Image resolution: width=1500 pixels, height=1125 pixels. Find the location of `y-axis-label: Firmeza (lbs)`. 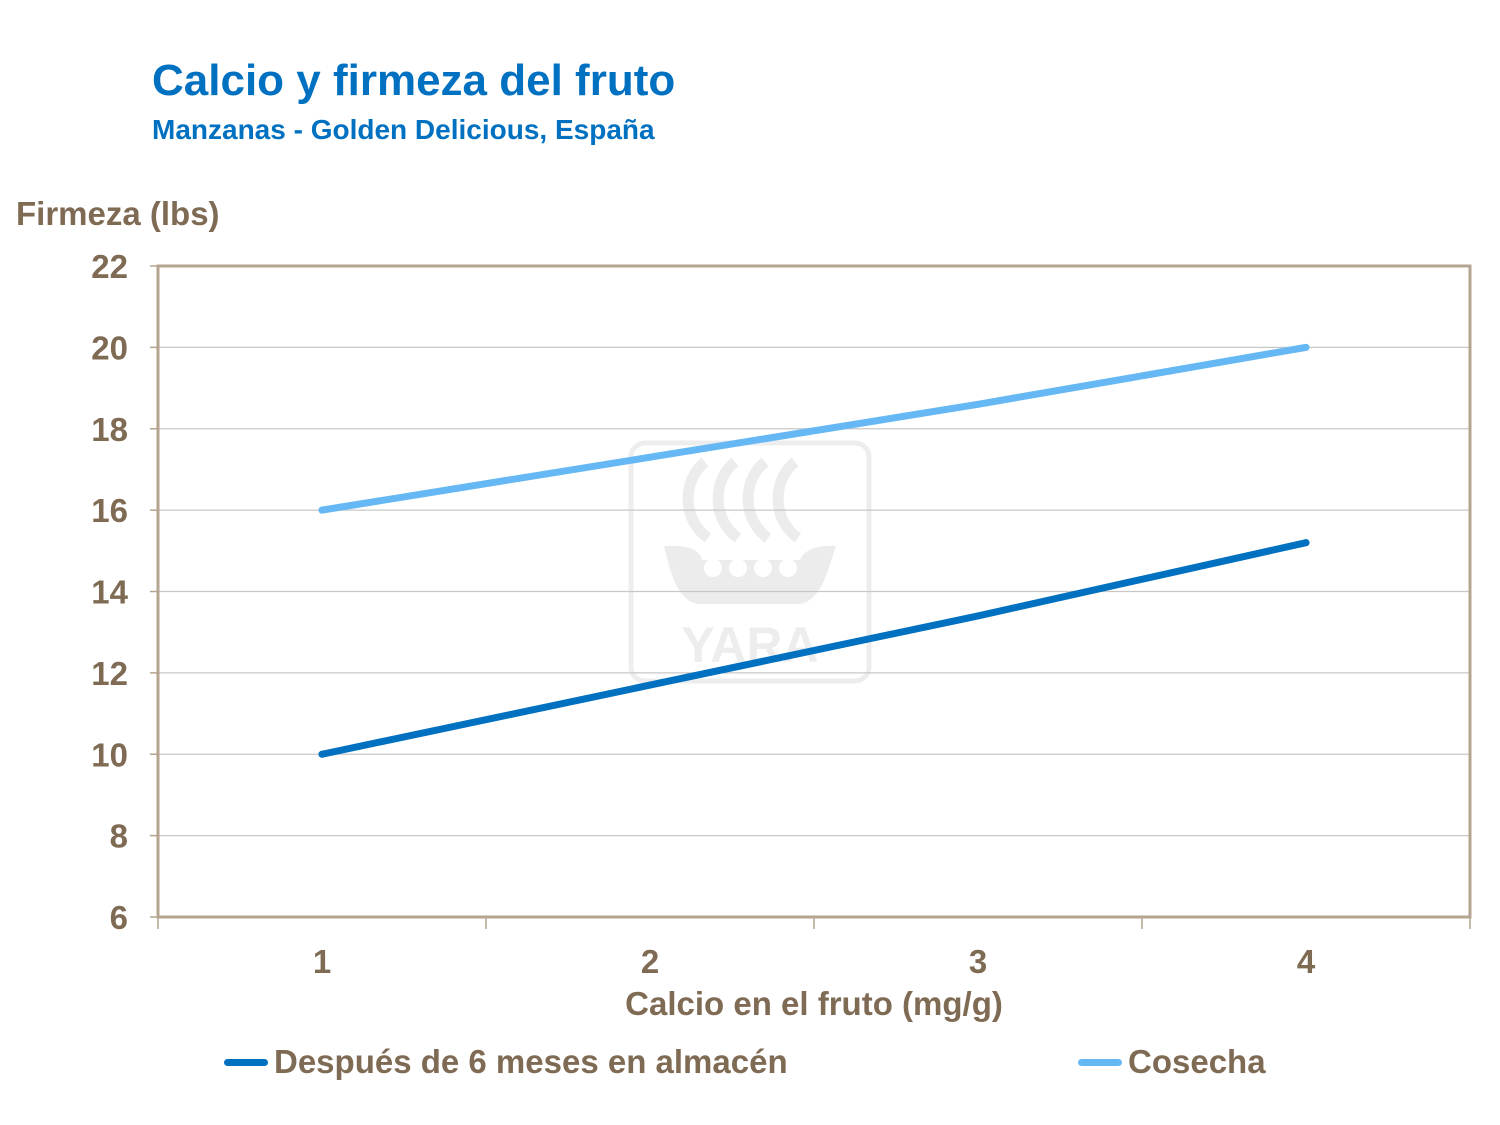

y-axis-label: Firmeza (lbs) is located at coordinates (118, 213).